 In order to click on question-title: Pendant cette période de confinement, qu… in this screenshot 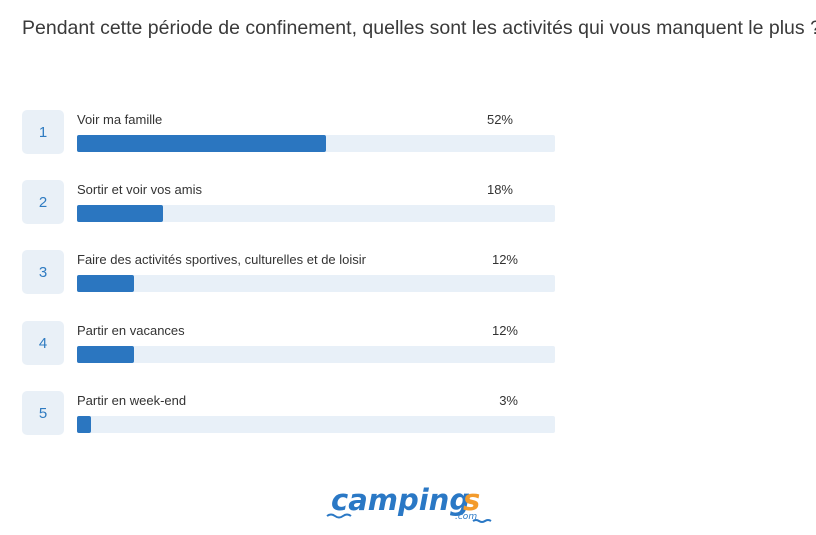, I will do `click(419, 28)`.